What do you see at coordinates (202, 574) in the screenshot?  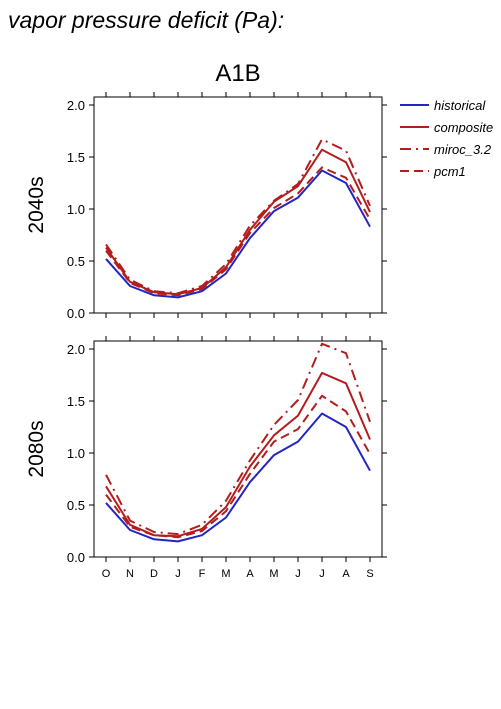 I see `x-tick-label: F` at bounding box center [202, 574].